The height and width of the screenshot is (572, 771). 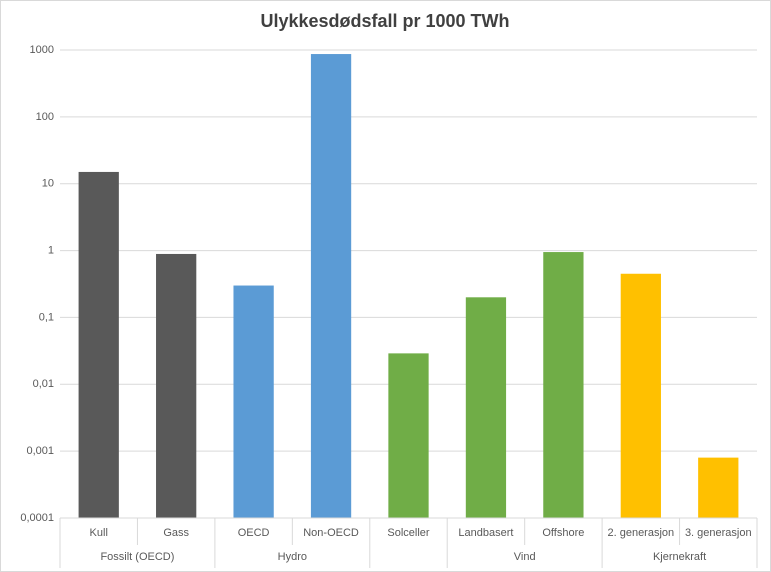 I want to click on x-tick-label: Non-OECD, so click(x=331, y=533).